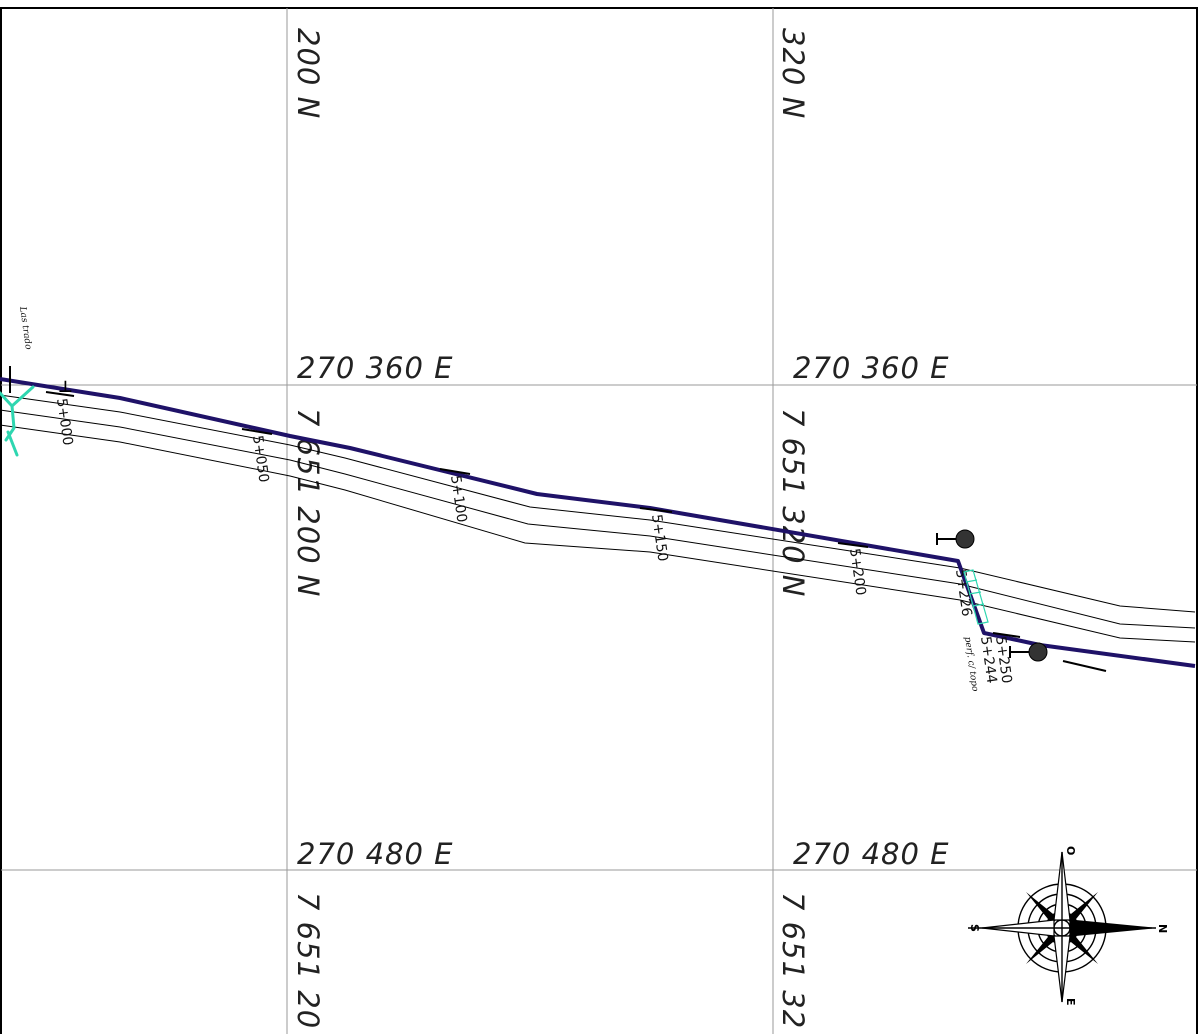  What do you see at coordinates (1082, 908) in the screenshot?
I see `compass-point-ne` at bounding box center [1082, 908].